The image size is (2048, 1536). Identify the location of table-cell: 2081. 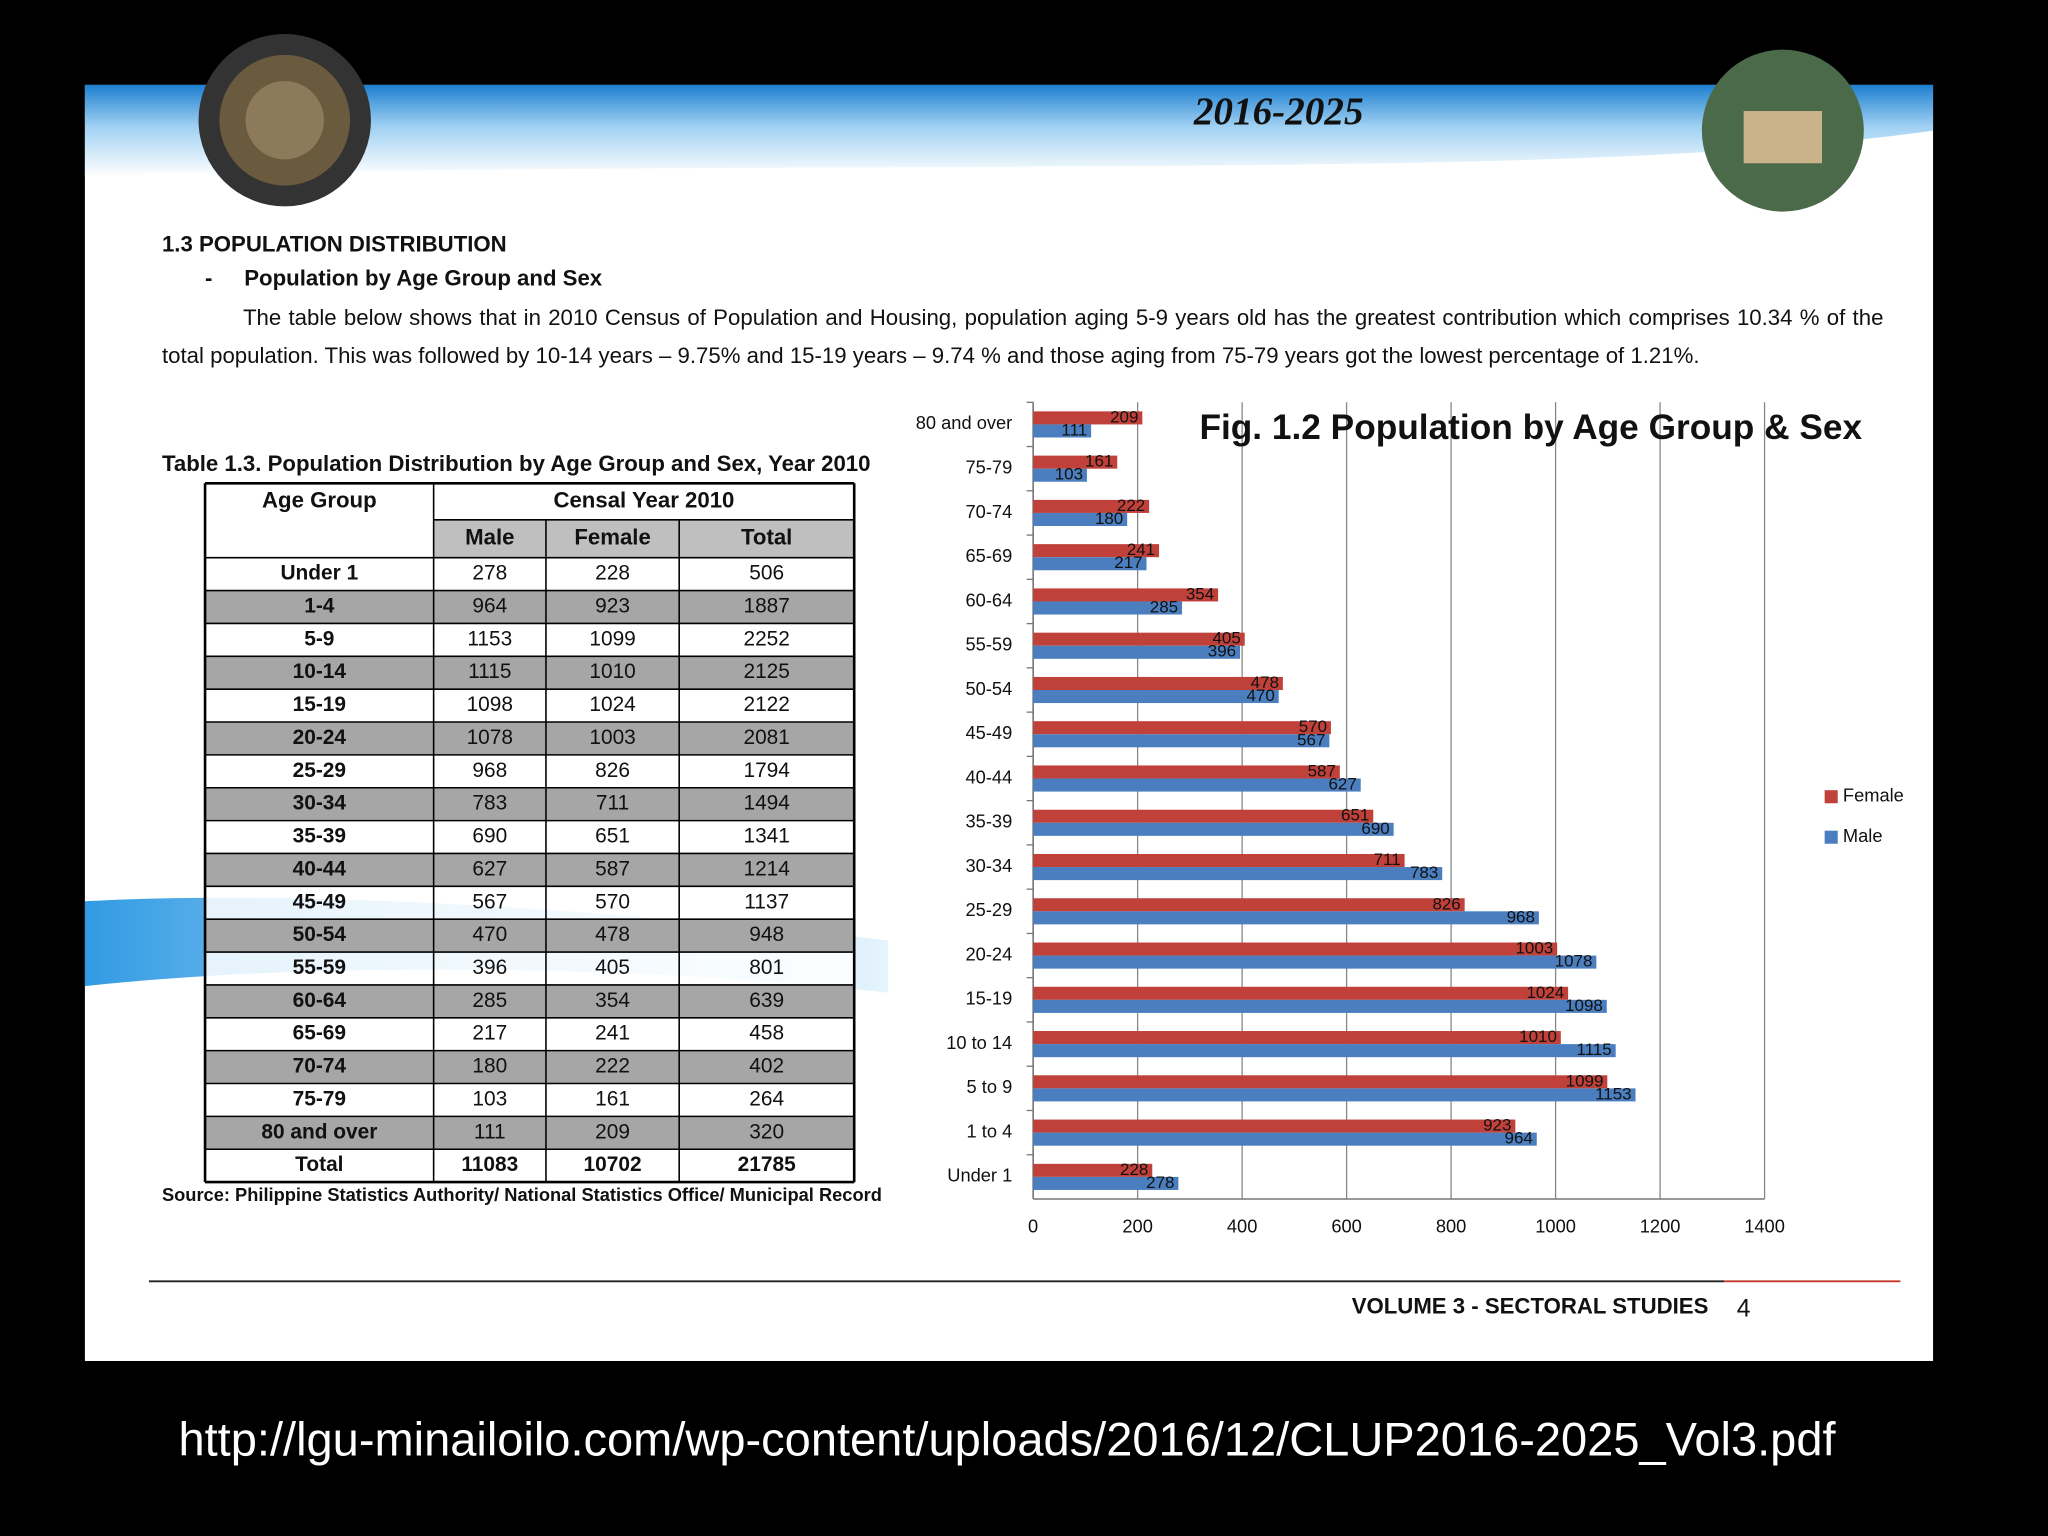
(766, 737).